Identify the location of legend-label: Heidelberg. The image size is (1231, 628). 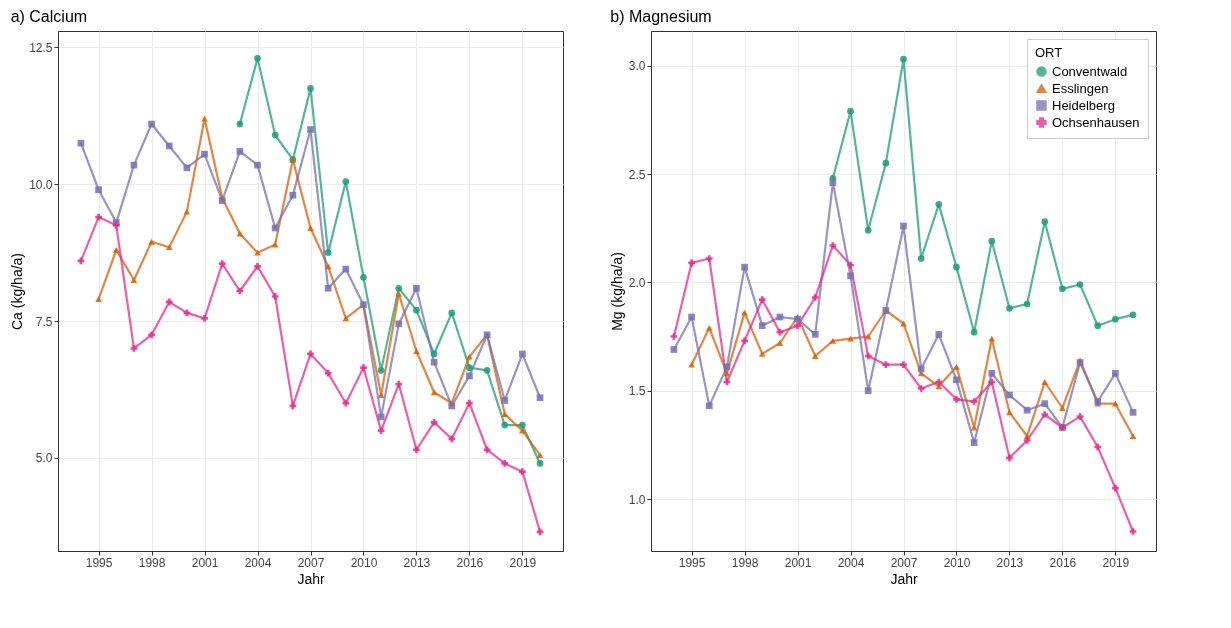
(1083, 105).